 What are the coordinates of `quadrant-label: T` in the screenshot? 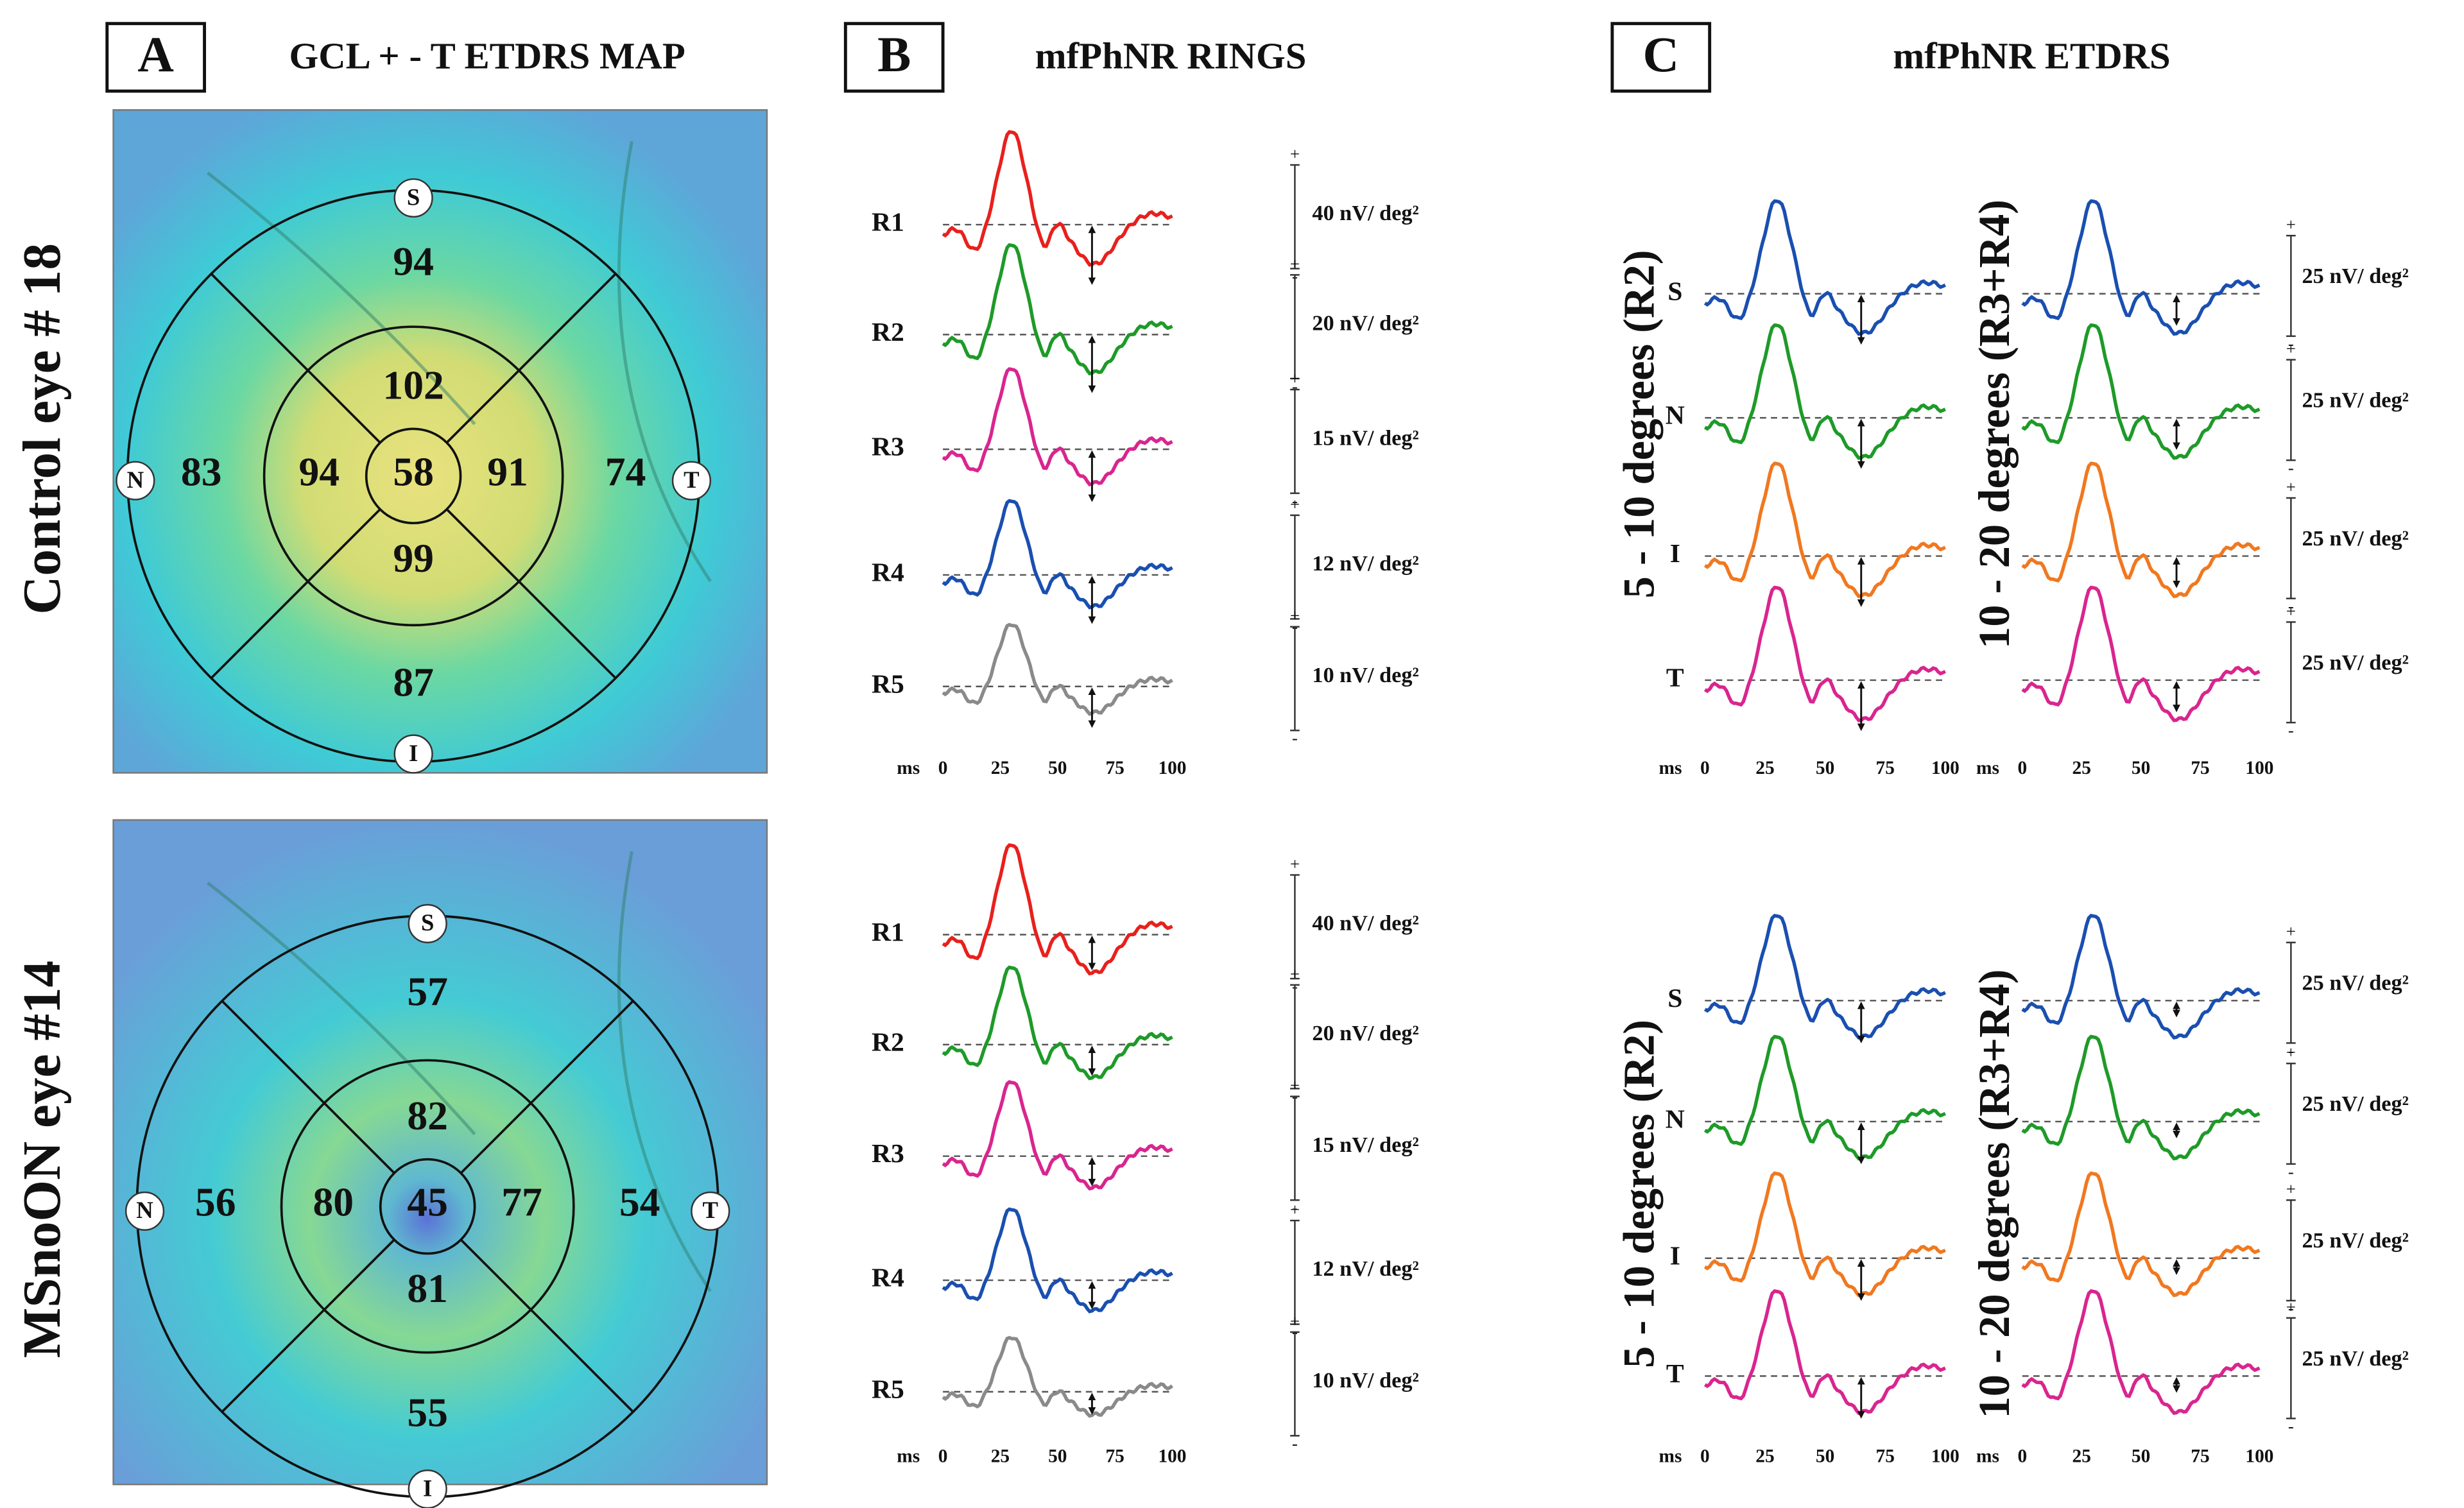 It's located at (710, 1210).